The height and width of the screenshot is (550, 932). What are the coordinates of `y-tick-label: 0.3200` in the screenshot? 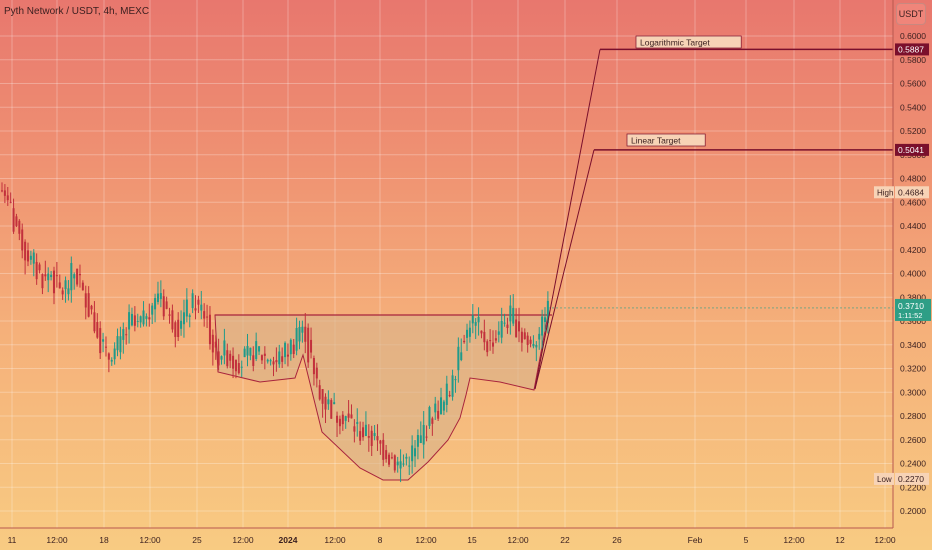 It's located at (913, 369).